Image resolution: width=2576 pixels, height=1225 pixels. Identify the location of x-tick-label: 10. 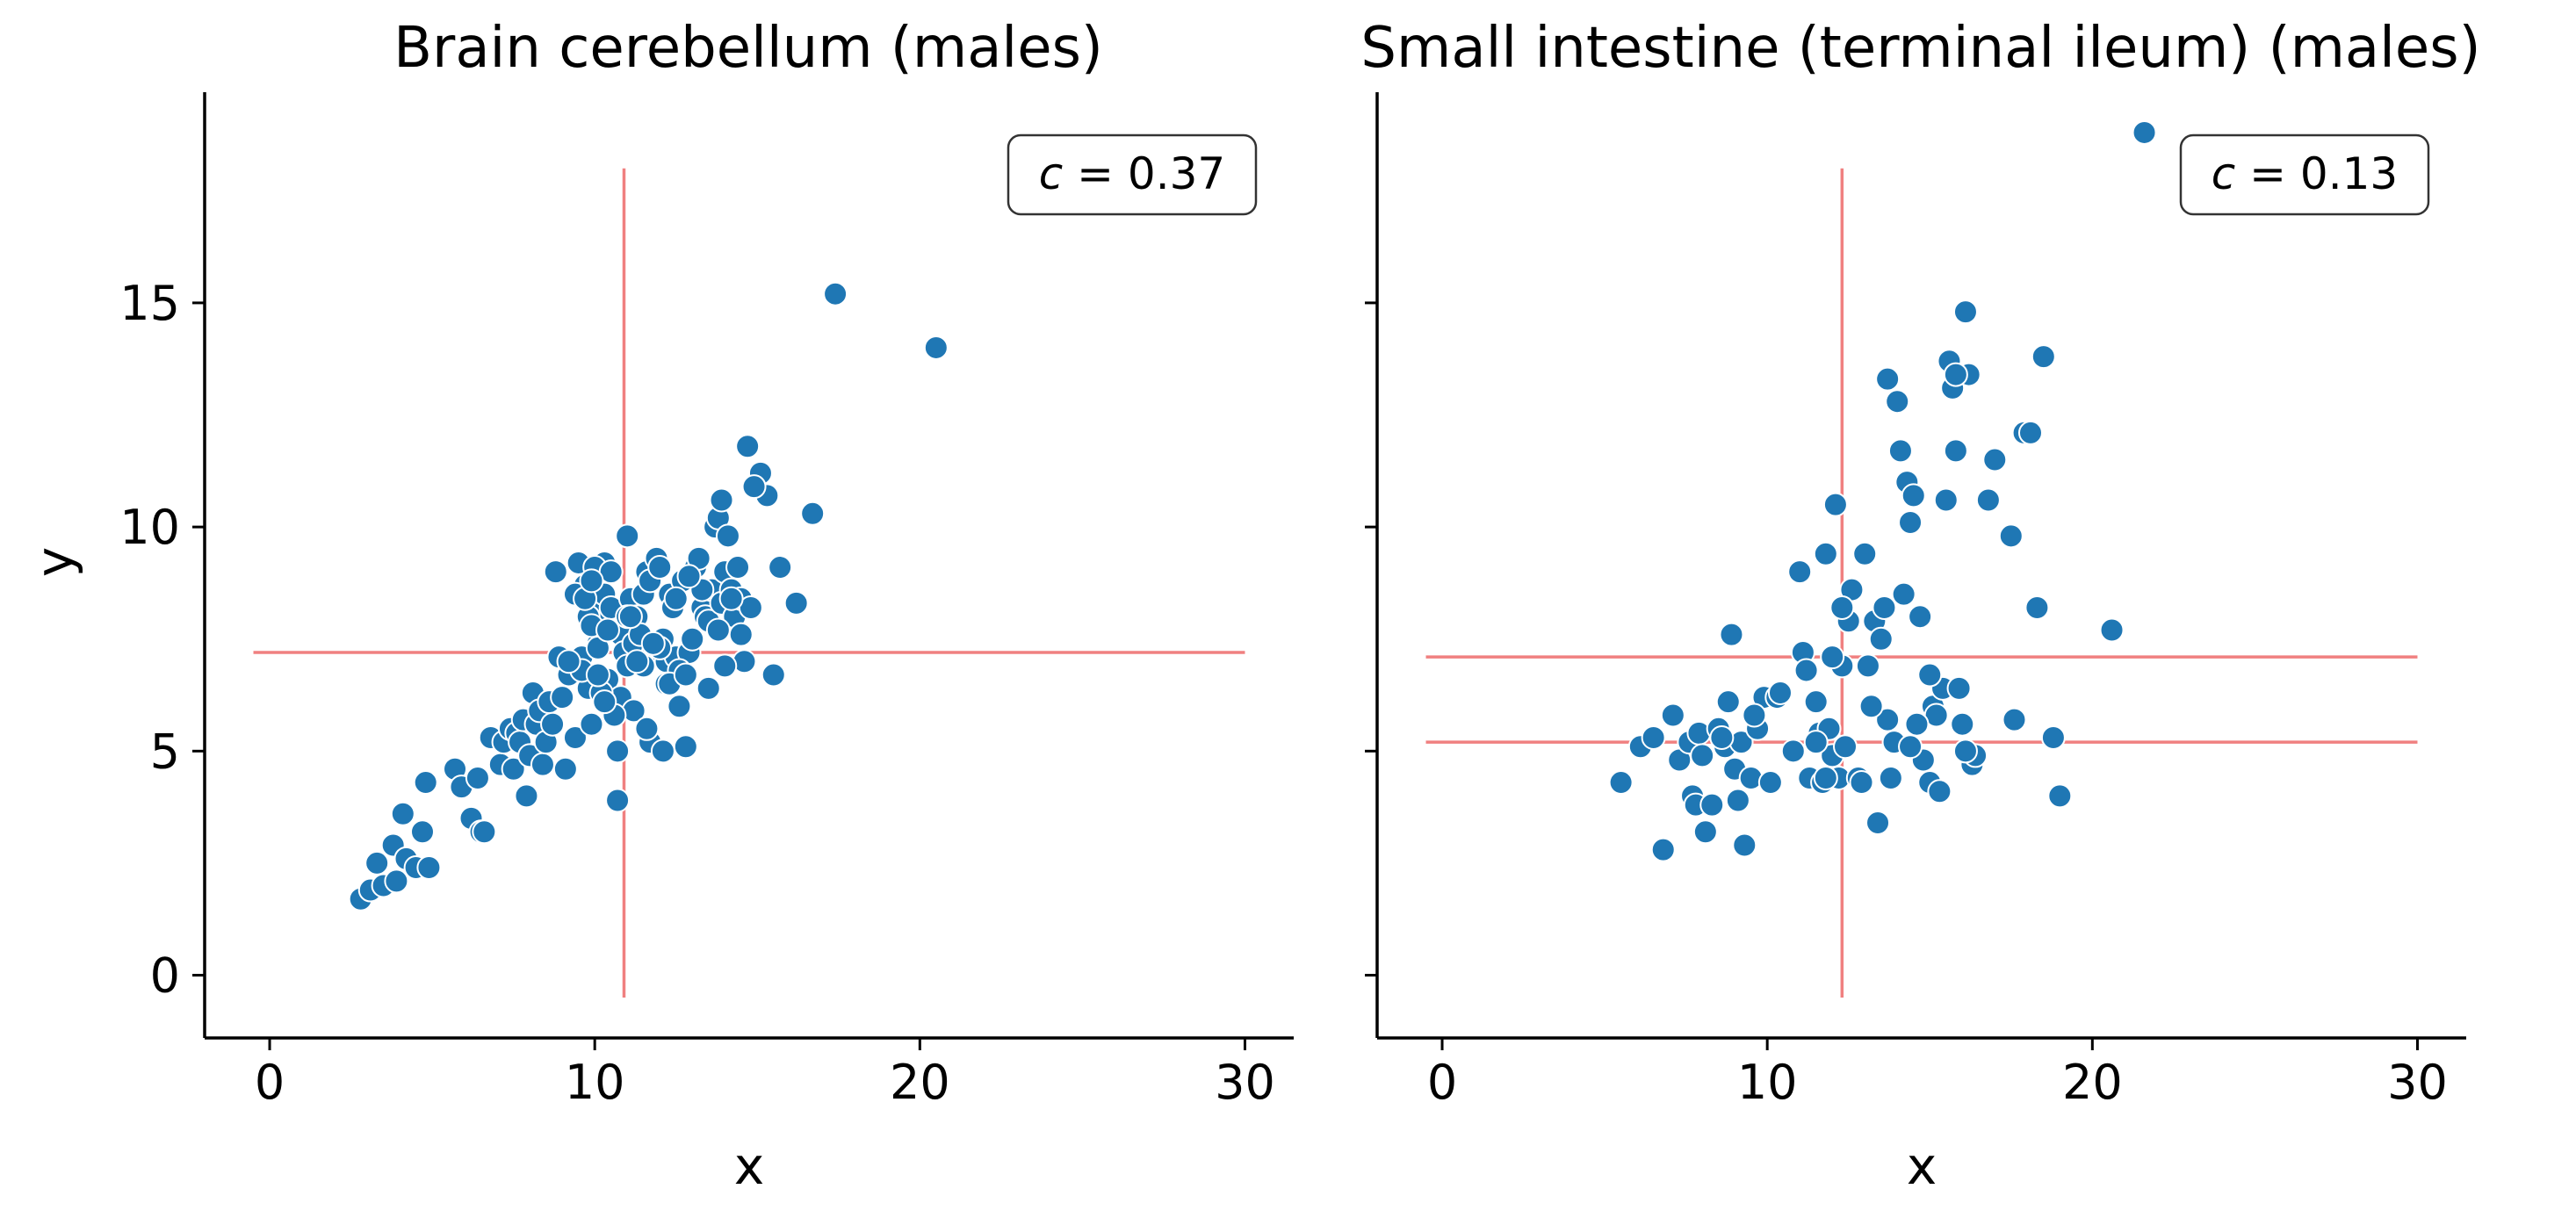
(595, 1082).